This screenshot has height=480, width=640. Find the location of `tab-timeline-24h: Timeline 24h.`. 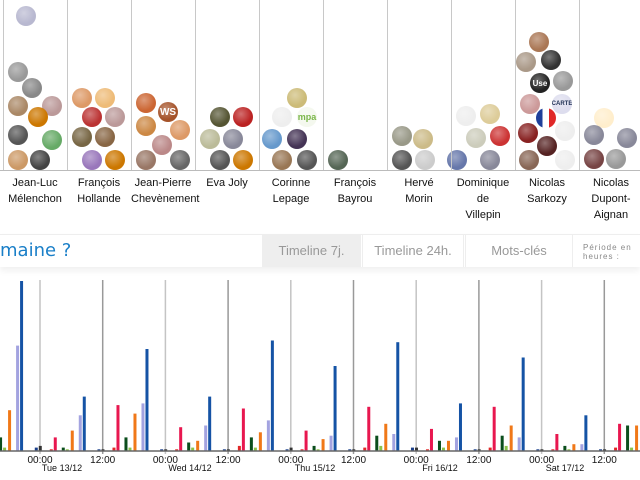

tab-timeline-24h: Timeline 24h. is located at coordinates (413, 251).